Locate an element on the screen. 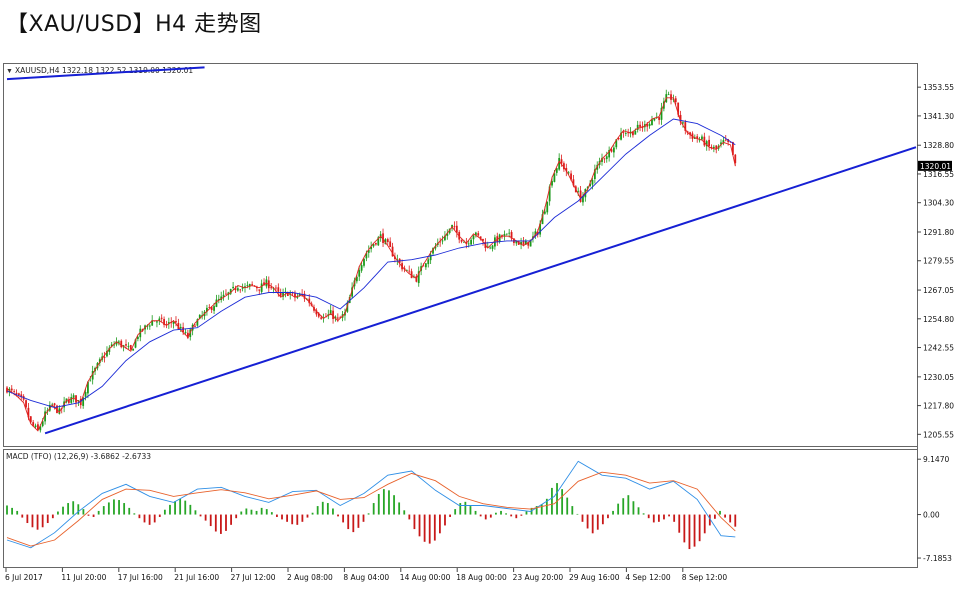 This screenshot has width=957, height=592. header-triangle-icon: ▼ is located at coordinates (9, 71).